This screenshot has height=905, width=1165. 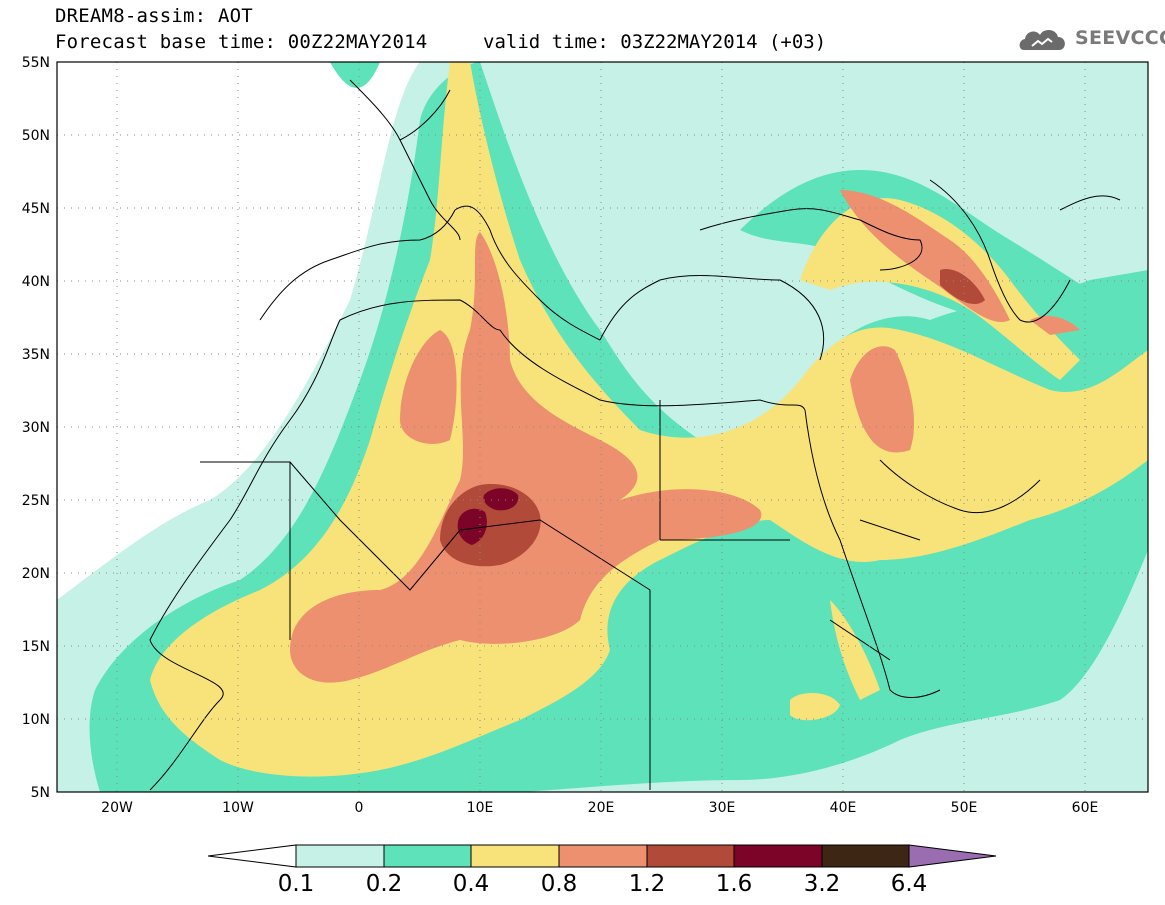 I want to click on cloud-icon, so click(x=1042, y=39).